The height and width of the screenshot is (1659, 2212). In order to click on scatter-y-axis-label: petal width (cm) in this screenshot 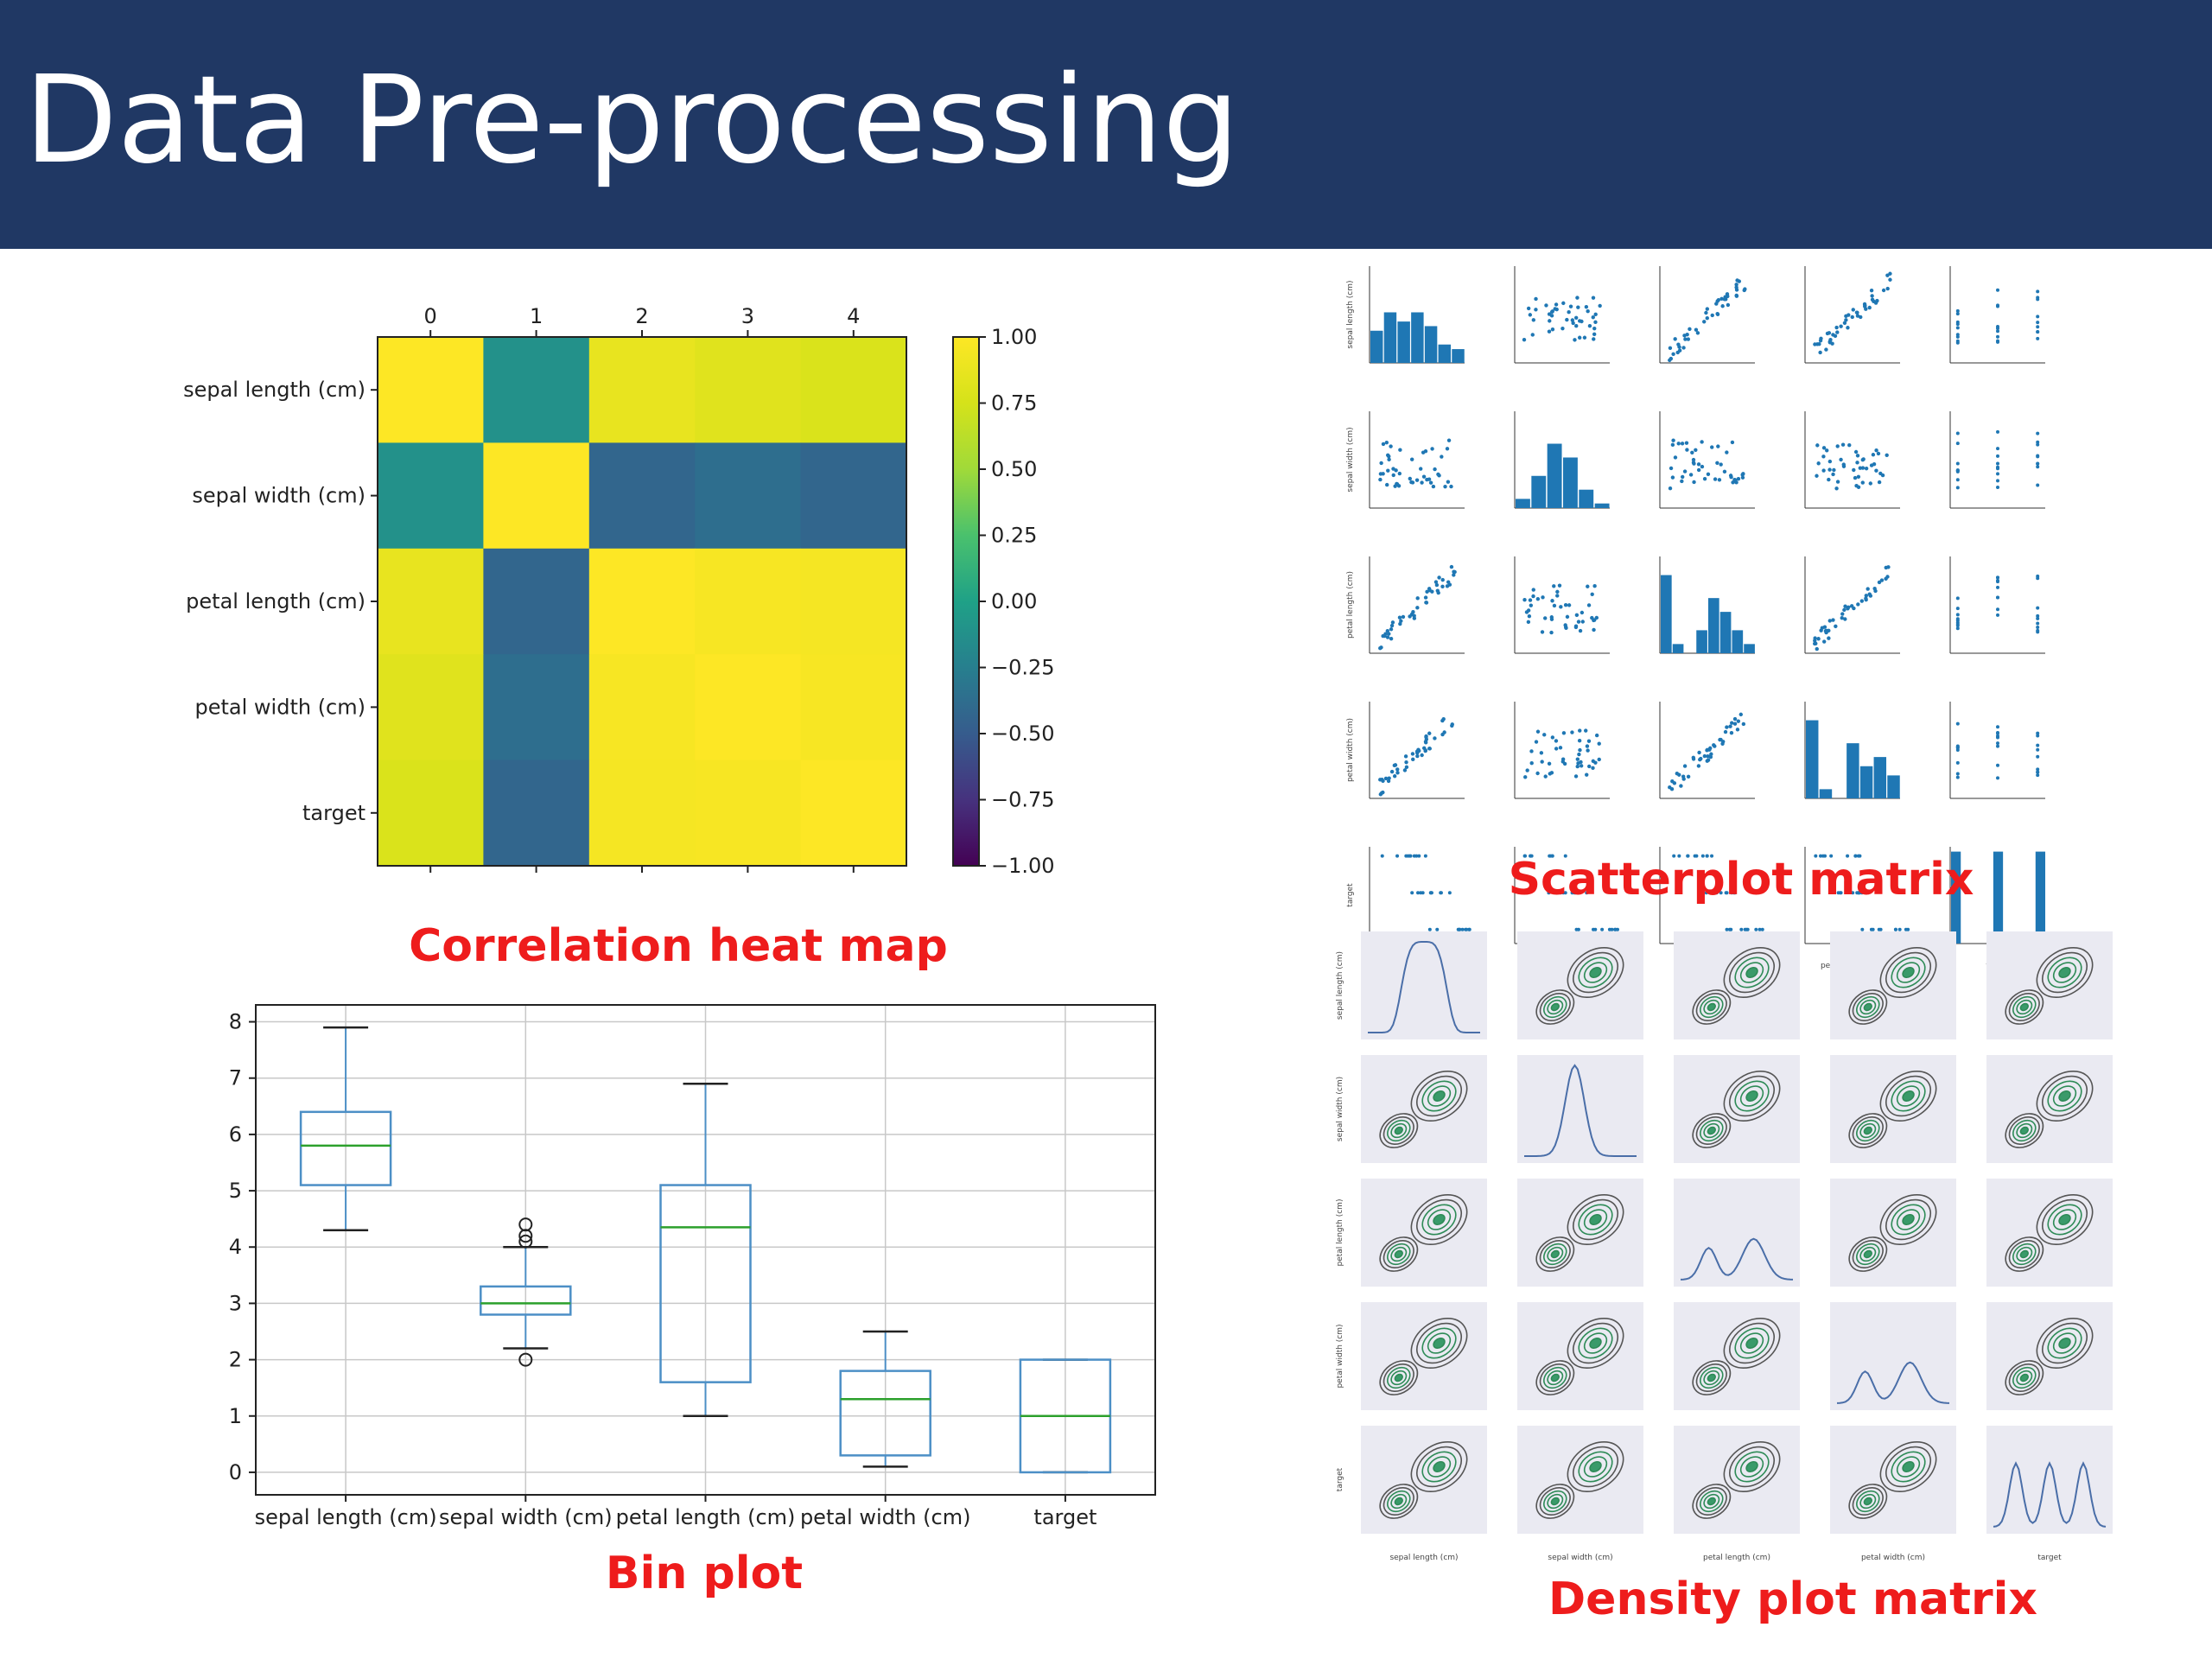, I will do `click(1350, 750)`.